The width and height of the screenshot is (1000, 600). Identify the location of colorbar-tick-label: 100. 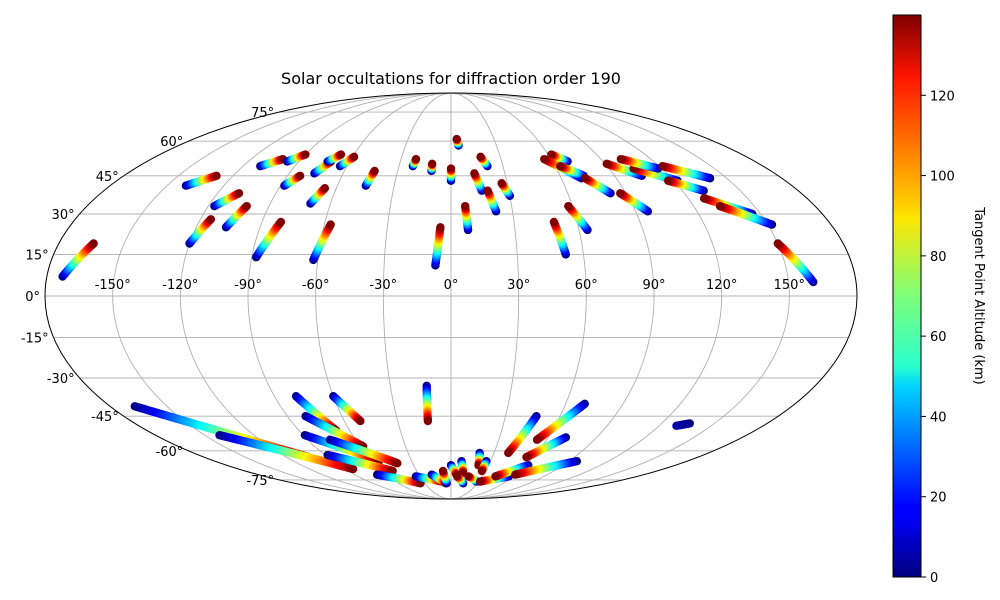
(942, 177).